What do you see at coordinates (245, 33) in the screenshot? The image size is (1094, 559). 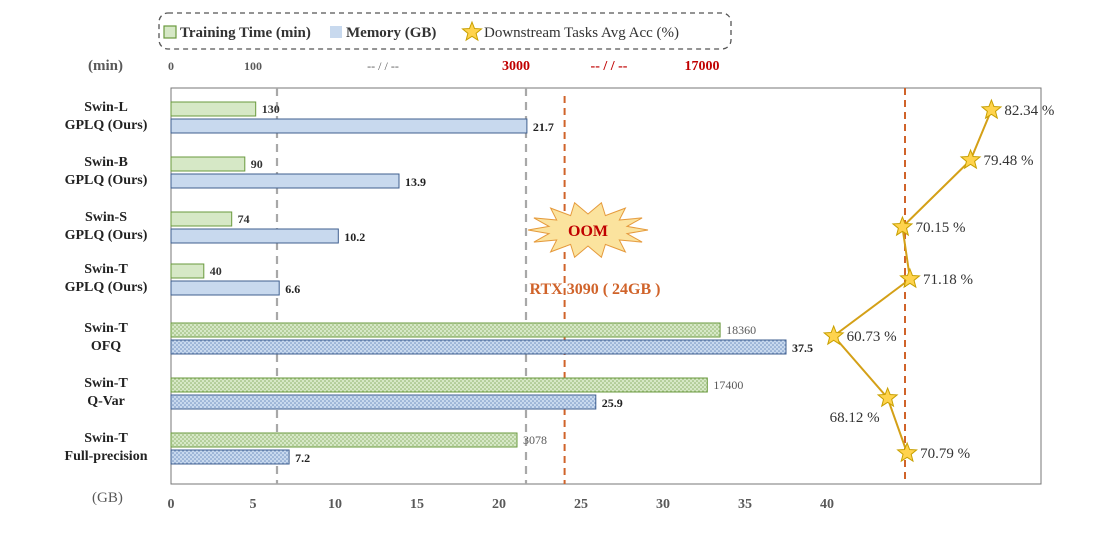 I see `legend-time-label: Training Time (min)` at bounding box center [245, 33].